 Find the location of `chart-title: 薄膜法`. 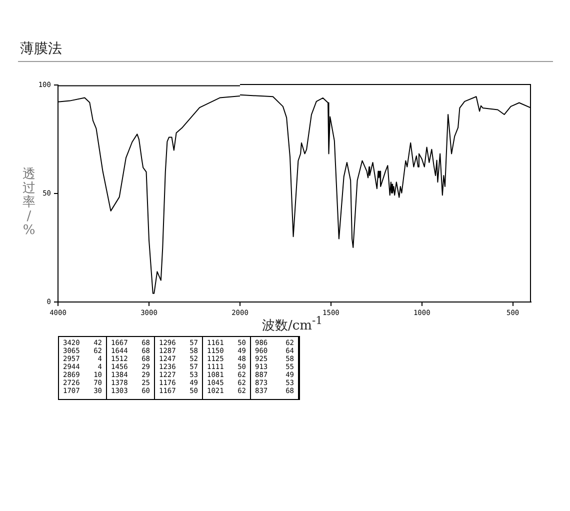

chart-title: 薄膜法 is located at coordinates (41, 49).